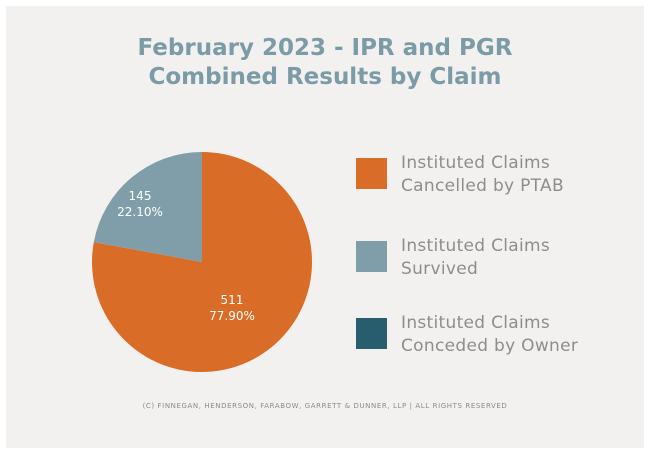  Describe the element at coordinates (140, 212) in the screenshot. I see `slice-percent-survived: 22.10%` at that location.